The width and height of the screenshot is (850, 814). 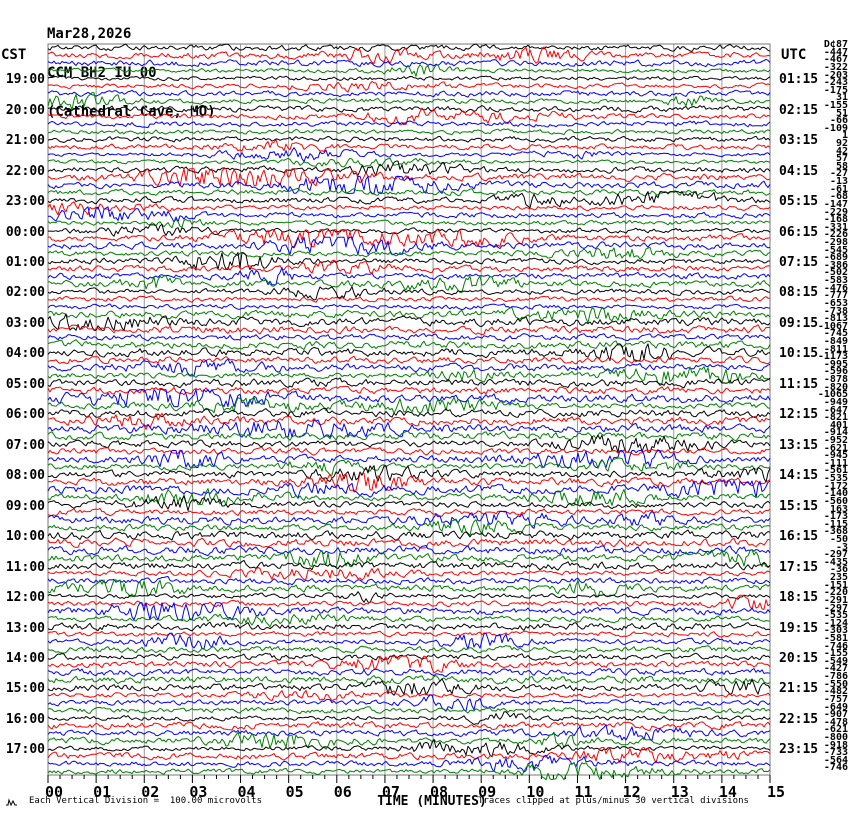 What do you see at coordinates (835, 760) in the screenshot?
I see `row-end-value: -564` at bounding box center [835, 760].